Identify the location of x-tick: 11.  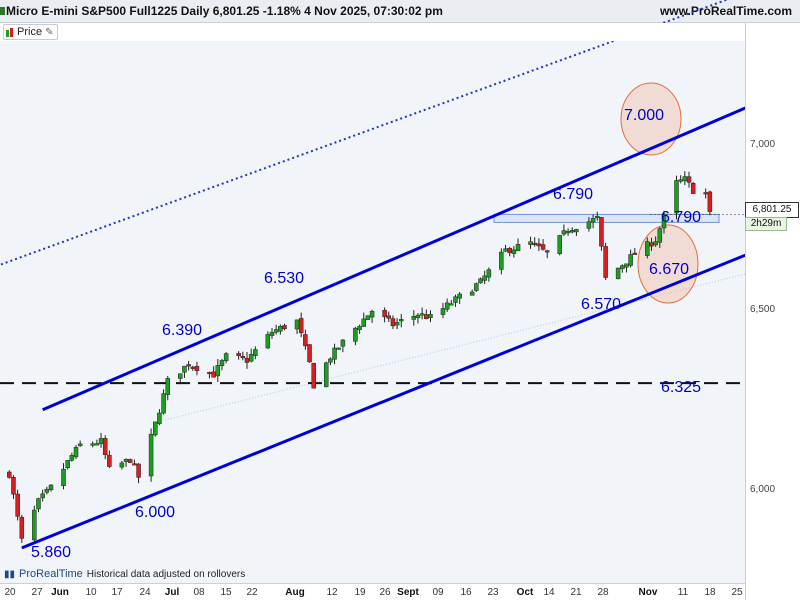
(683, 592).